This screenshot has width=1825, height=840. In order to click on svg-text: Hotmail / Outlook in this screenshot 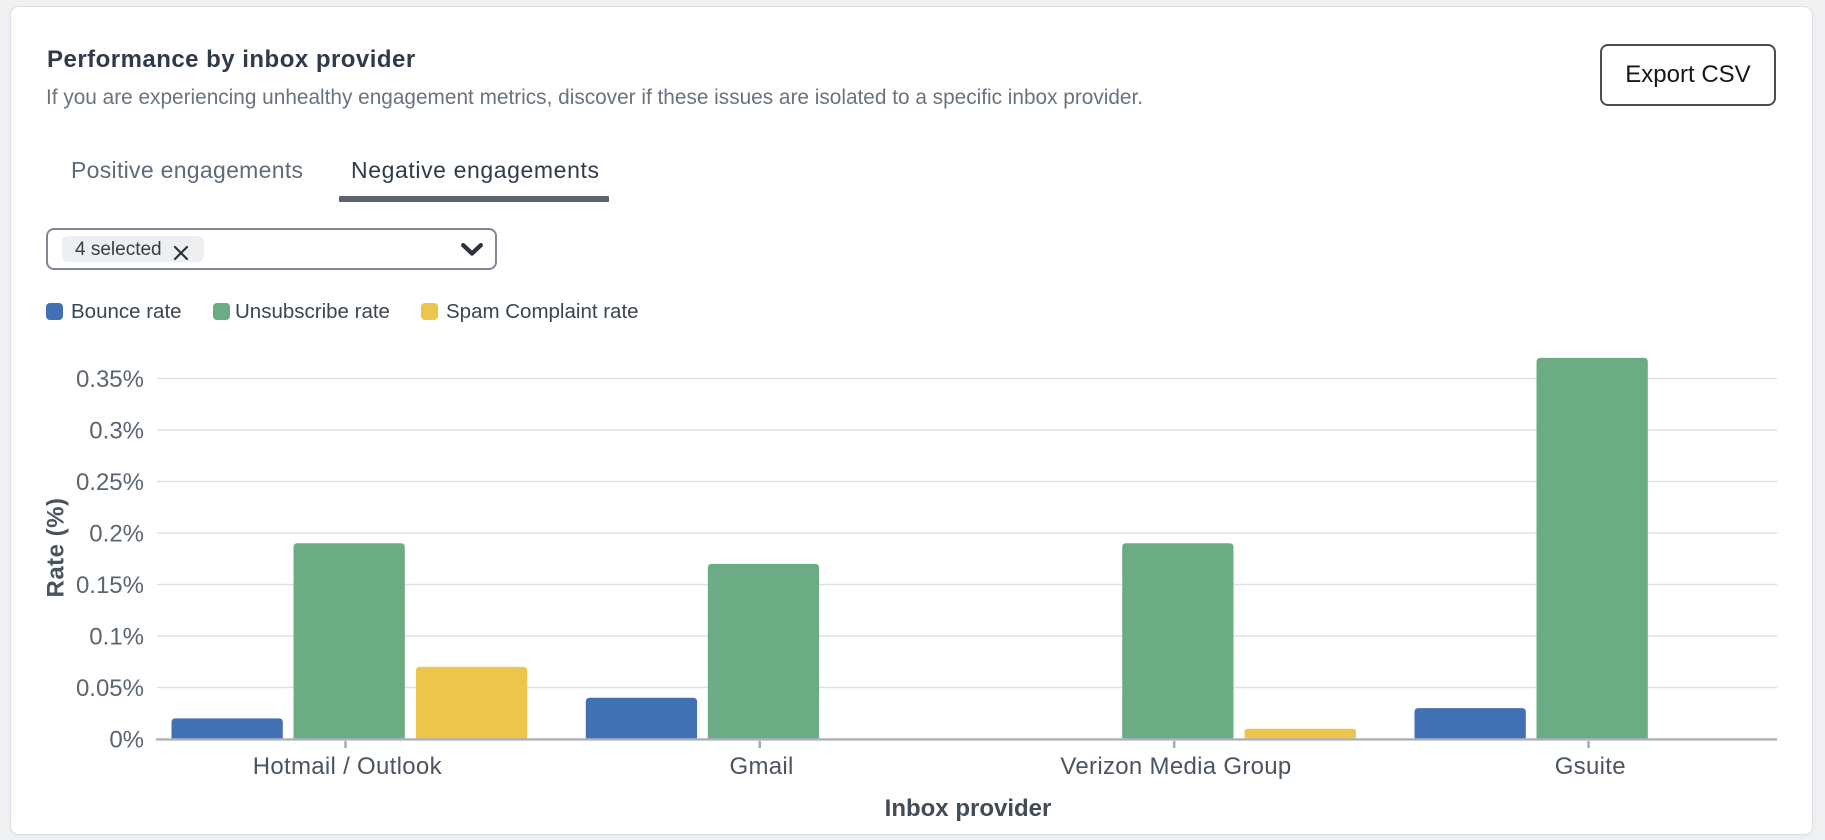, I will do `click(348, 766)`.